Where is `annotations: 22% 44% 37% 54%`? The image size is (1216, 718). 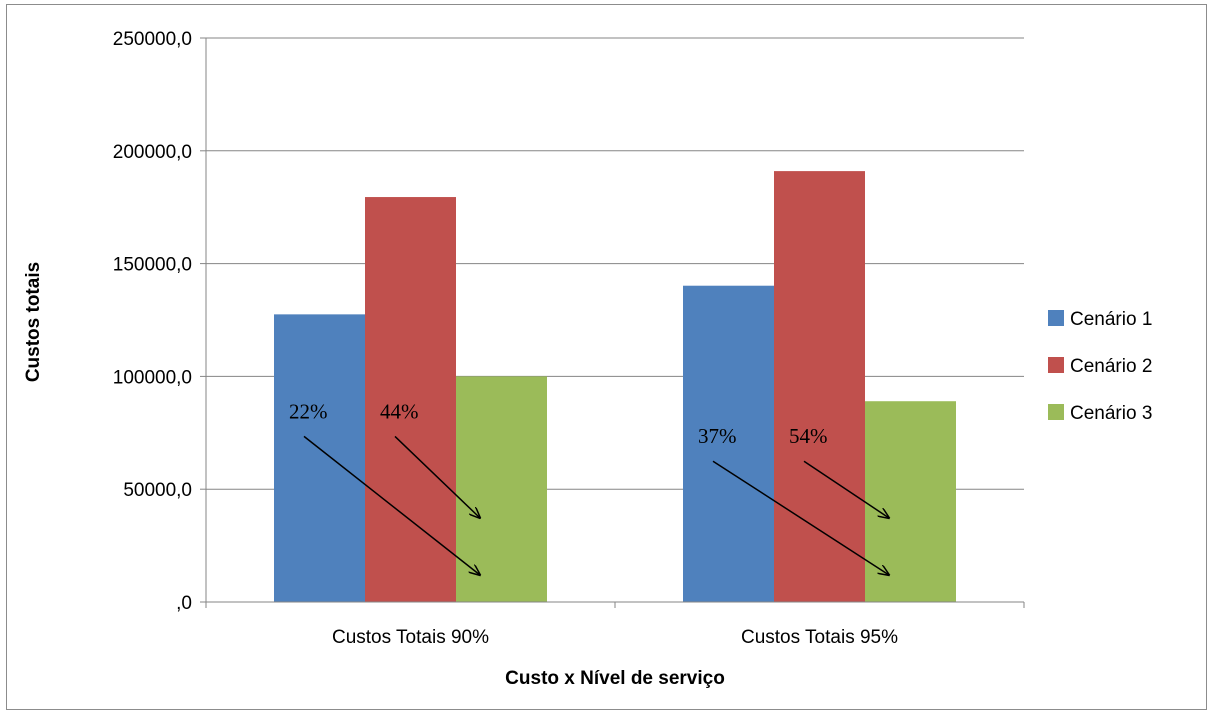 annotations: 22% 44% 37% 54% is located at coordinates (589, 487).